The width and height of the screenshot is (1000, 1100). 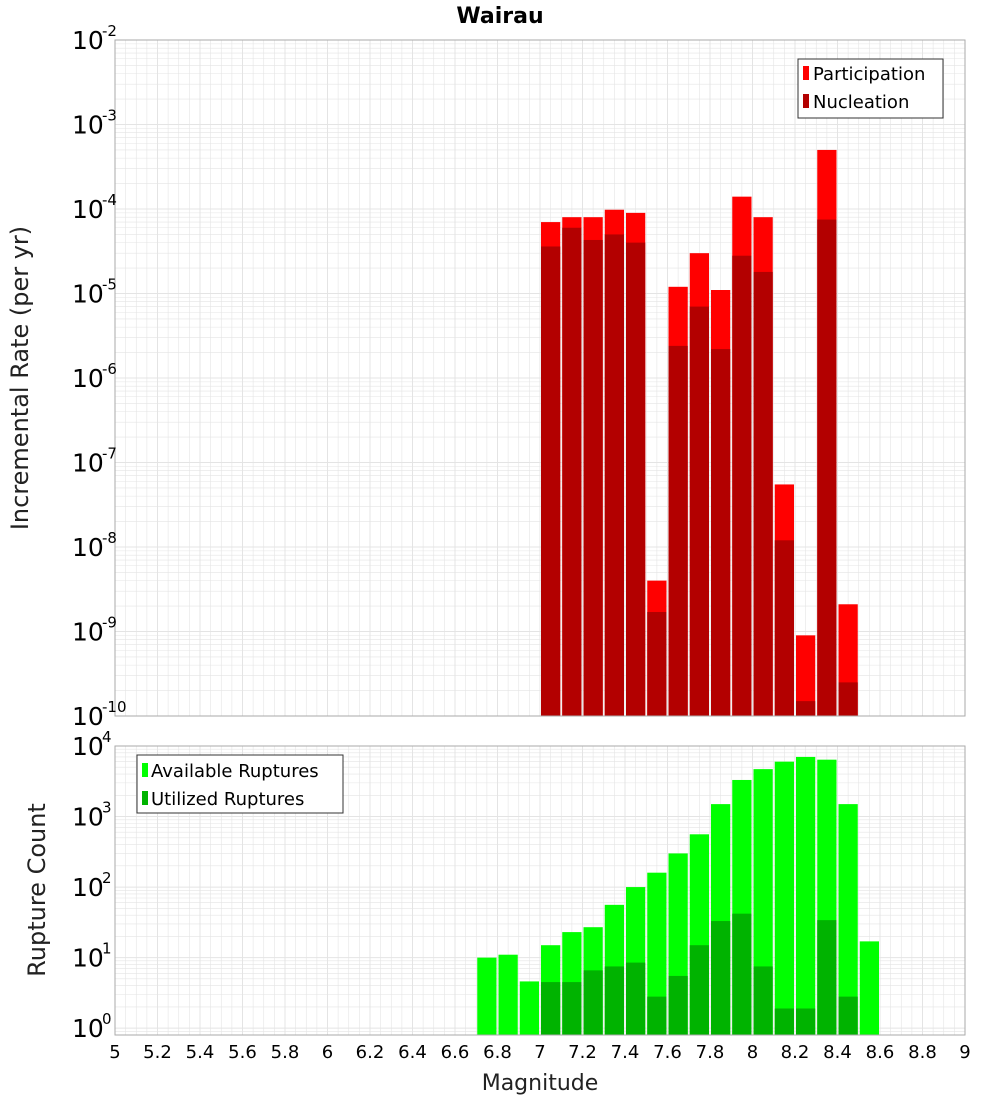 I want to click on rate-y-tick-exponent: -5, so click(x=109, y=285).